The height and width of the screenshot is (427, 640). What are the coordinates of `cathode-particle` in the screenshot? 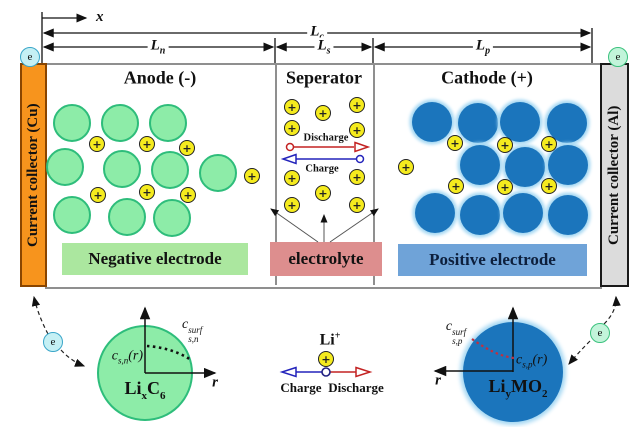 It's located at (513, 372).